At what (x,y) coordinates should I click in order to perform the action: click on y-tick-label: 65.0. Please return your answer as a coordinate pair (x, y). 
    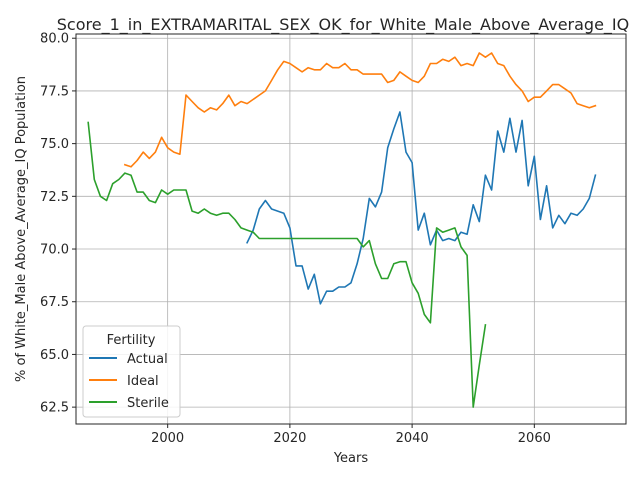
    Looking at the image, I should click on (54, 355).